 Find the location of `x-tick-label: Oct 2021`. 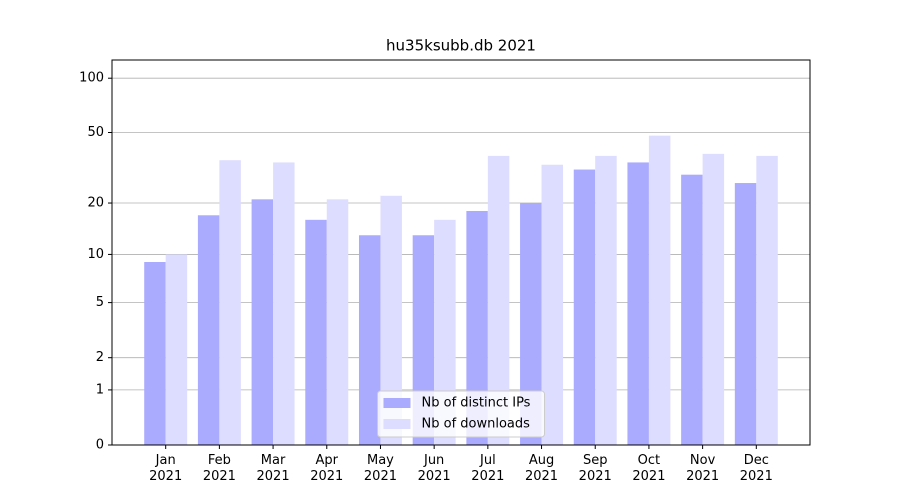

x-tick-label: Oct 2021 is located at coordinates (649, 468).